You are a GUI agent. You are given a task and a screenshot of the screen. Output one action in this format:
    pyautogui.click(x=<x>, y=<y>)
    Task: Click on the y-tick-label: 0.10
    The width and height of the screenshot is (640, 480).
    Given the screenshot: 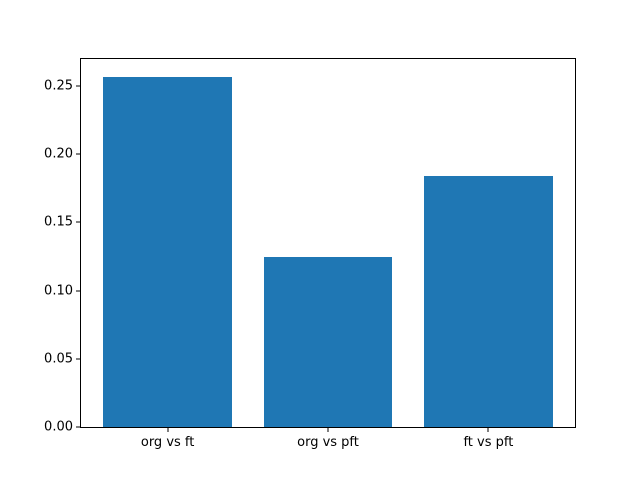 What is the action you would take?
    pyautogui.click(x=58, y=291)
    